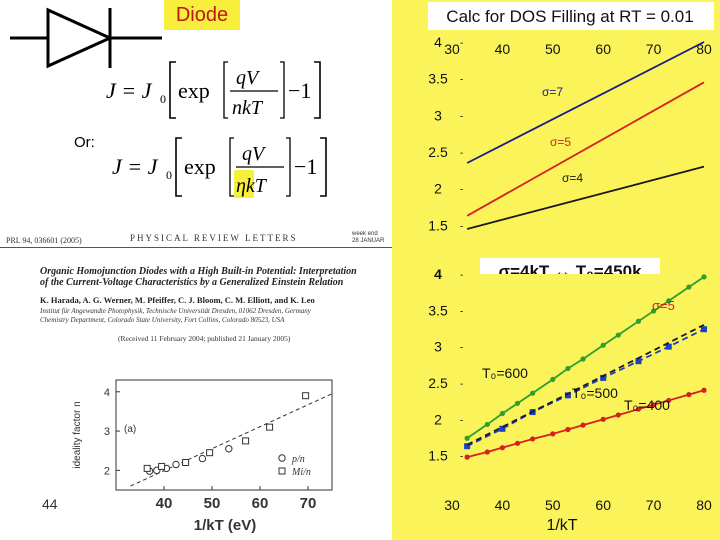 This screenshot has height=540, width=720. What do you see at coordinates (298, 459) in the screenshot?
I see `legend-label-0: p/n` at bounding box center [298, 459].